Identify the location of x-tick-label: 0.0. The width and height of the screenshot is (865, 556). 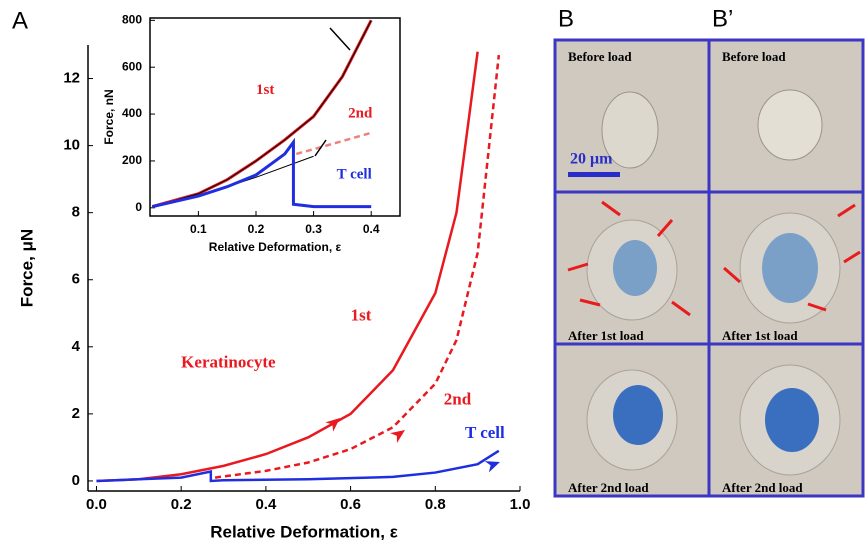
(96, 504).